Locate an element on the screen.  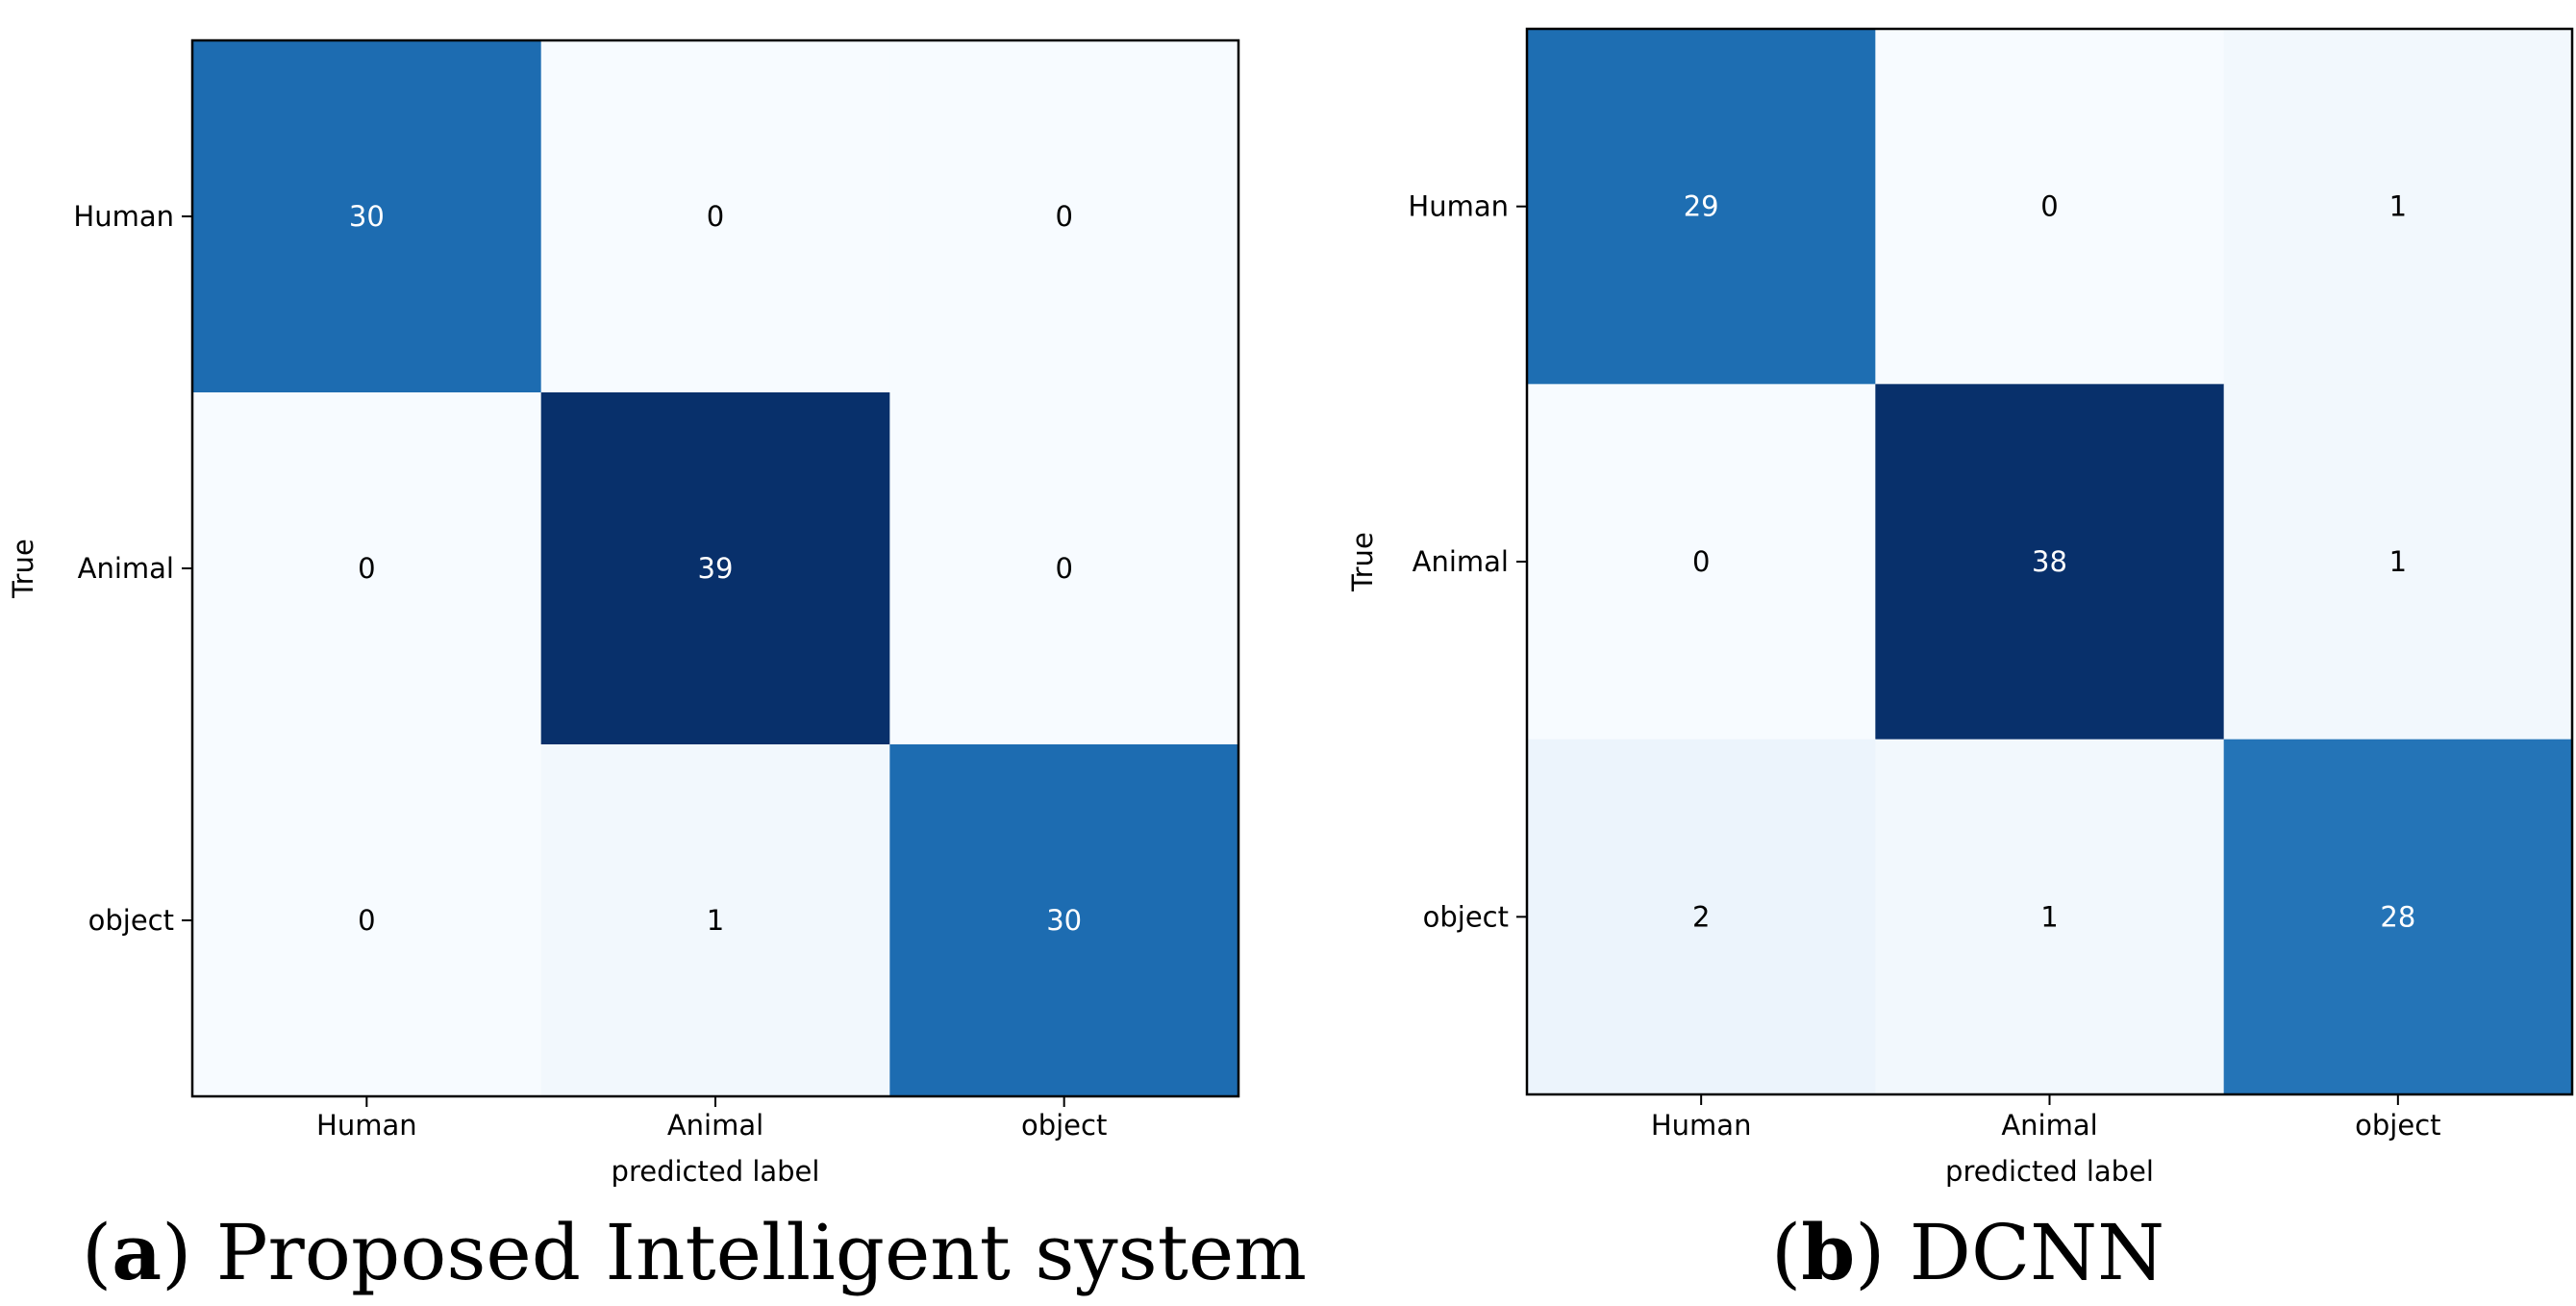
caption-letter: a is located at coordinates (137, 1252).